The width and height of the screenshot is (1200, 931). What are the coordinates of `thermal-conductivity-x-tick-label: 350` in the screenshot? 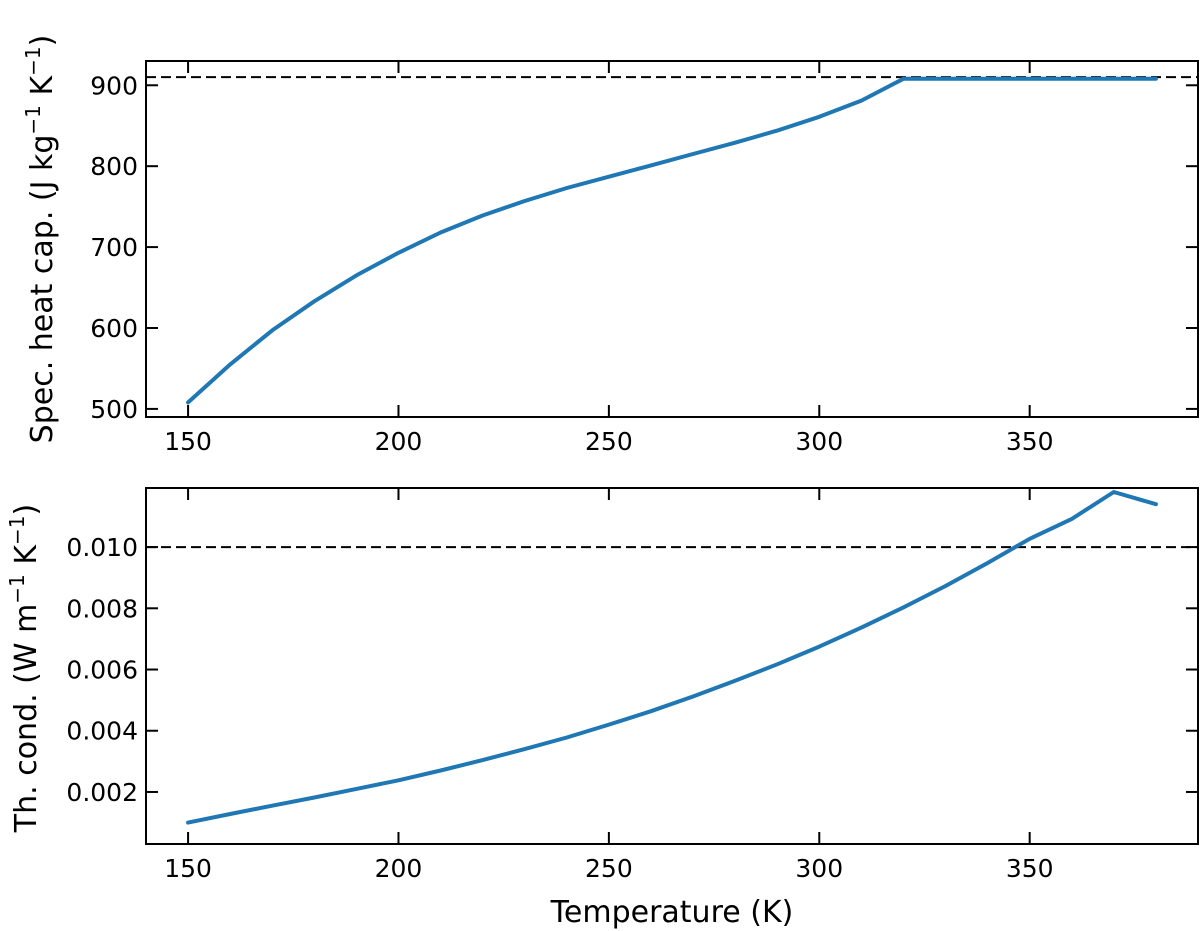 It's located at (1030, 868).